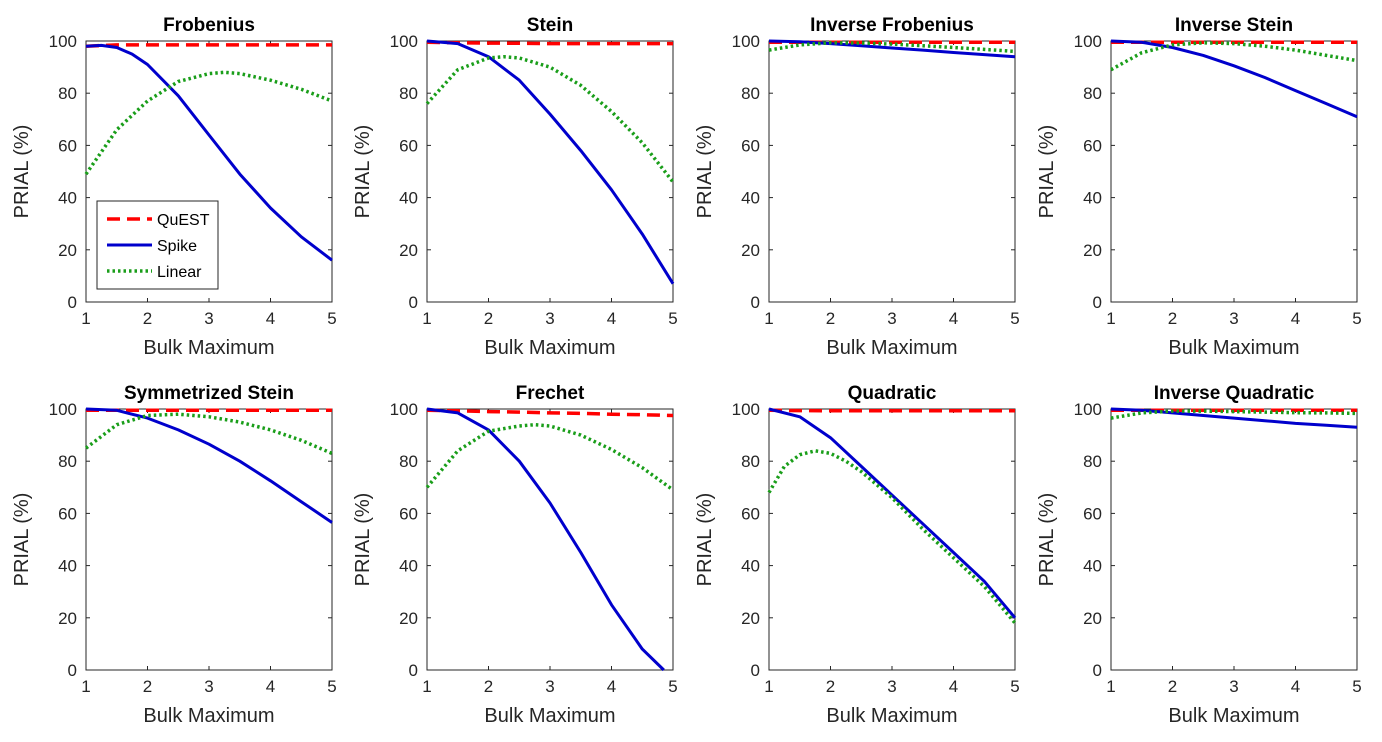  Describe the element at coordinates (892, 25) in the screenshot. I see `chart-title: Inverse Frobenius` at that location.